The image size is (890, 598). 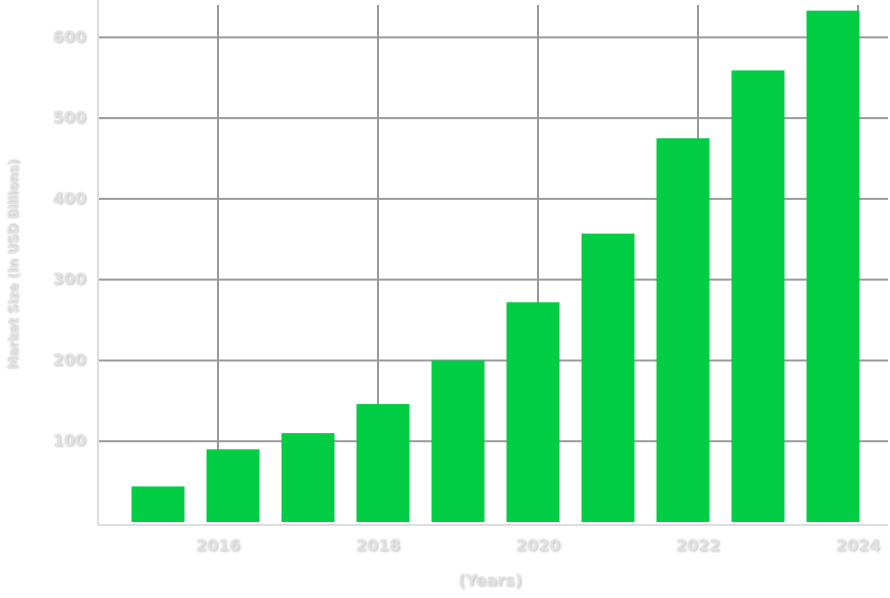 I want to click on y-tick-label: 300, so click(x=69, y=278).